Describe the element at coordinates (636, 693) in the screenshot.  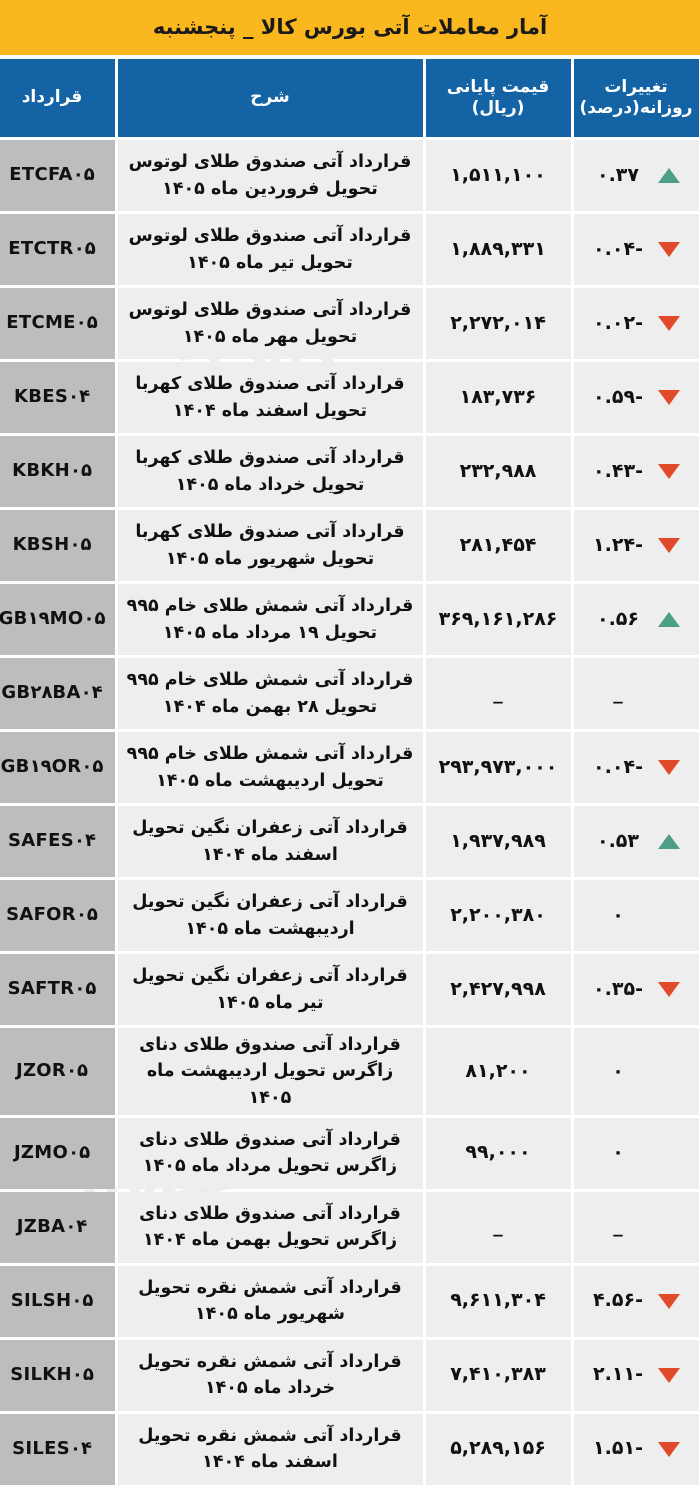
I see `cell-daily-change: _` at that location.